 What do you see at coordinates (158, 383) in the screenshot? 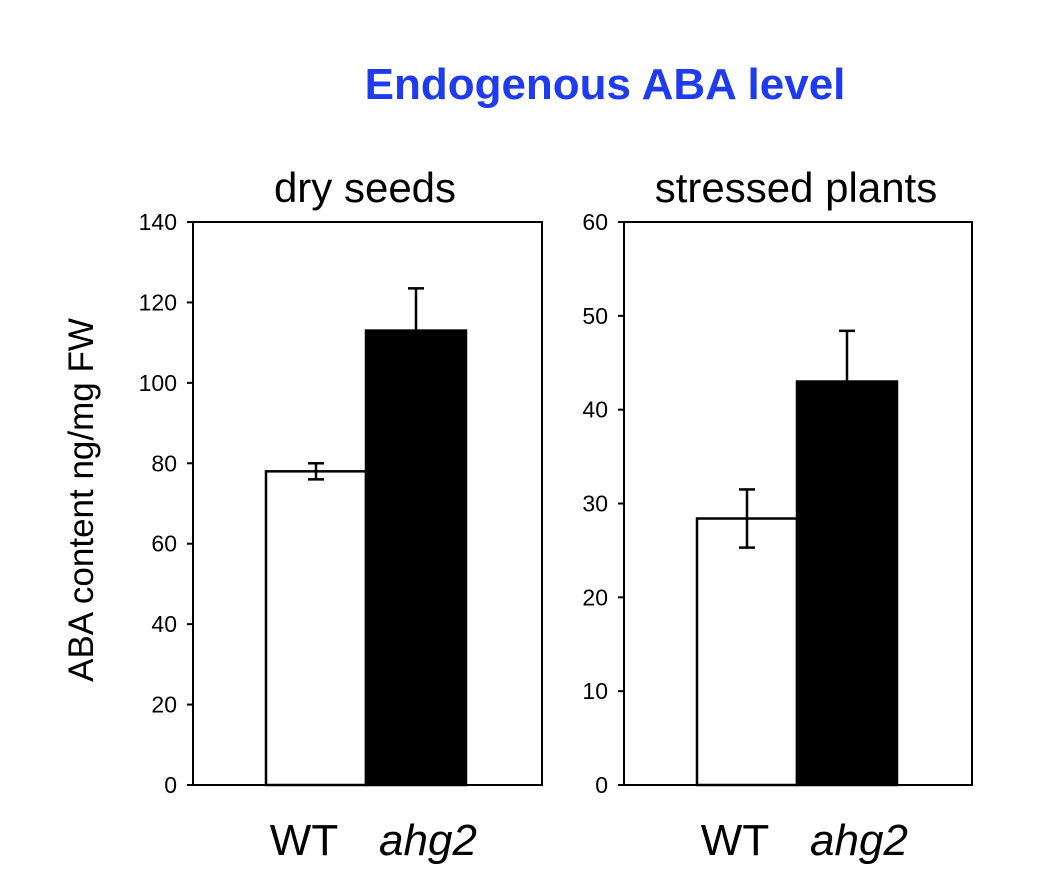
I see `y-tick-label: 100` at bounding box center [158, 383].